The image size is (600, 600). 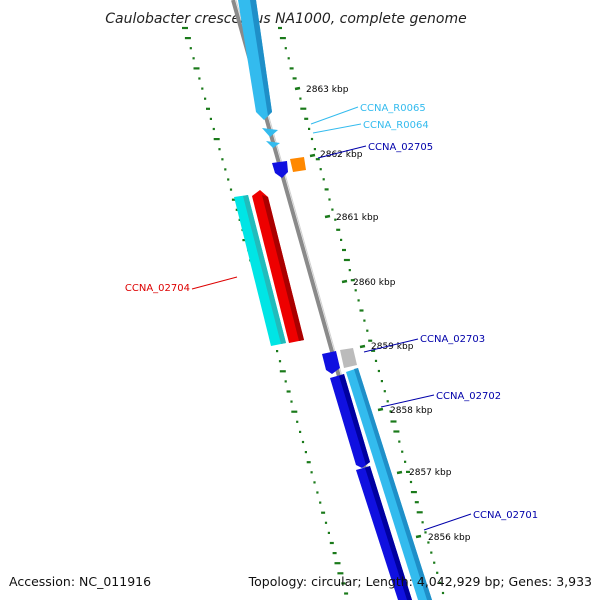 What do you see at coordinates (354, 419) in the screenshot?
I see `gene-feature-ccna-02702-shade` at bounding box center [354, 419].